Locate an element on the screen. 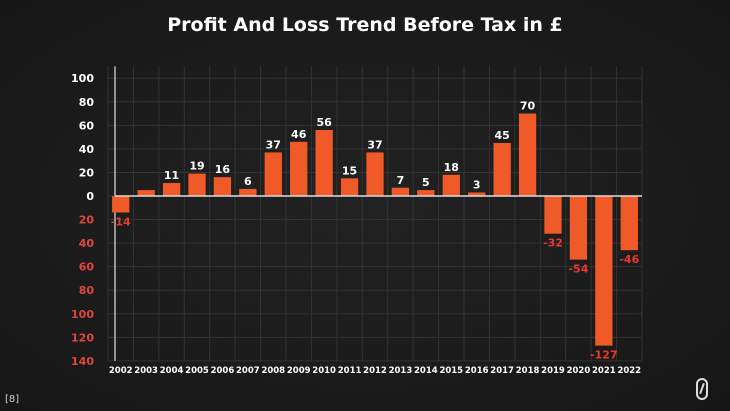  x-tick-label: 2021 is located at coordinates (604, 371).